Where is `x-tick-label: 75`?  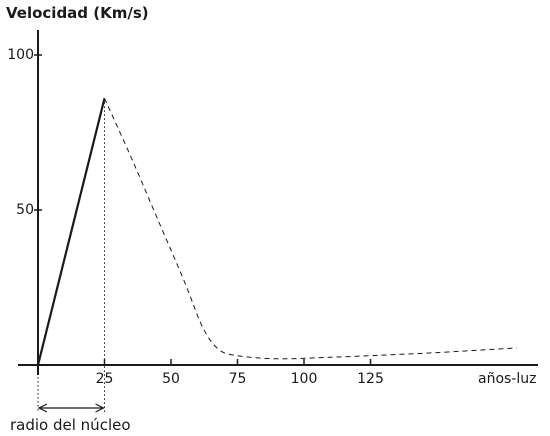
x-tick-label: 75 is located at coordinates (238, 379).